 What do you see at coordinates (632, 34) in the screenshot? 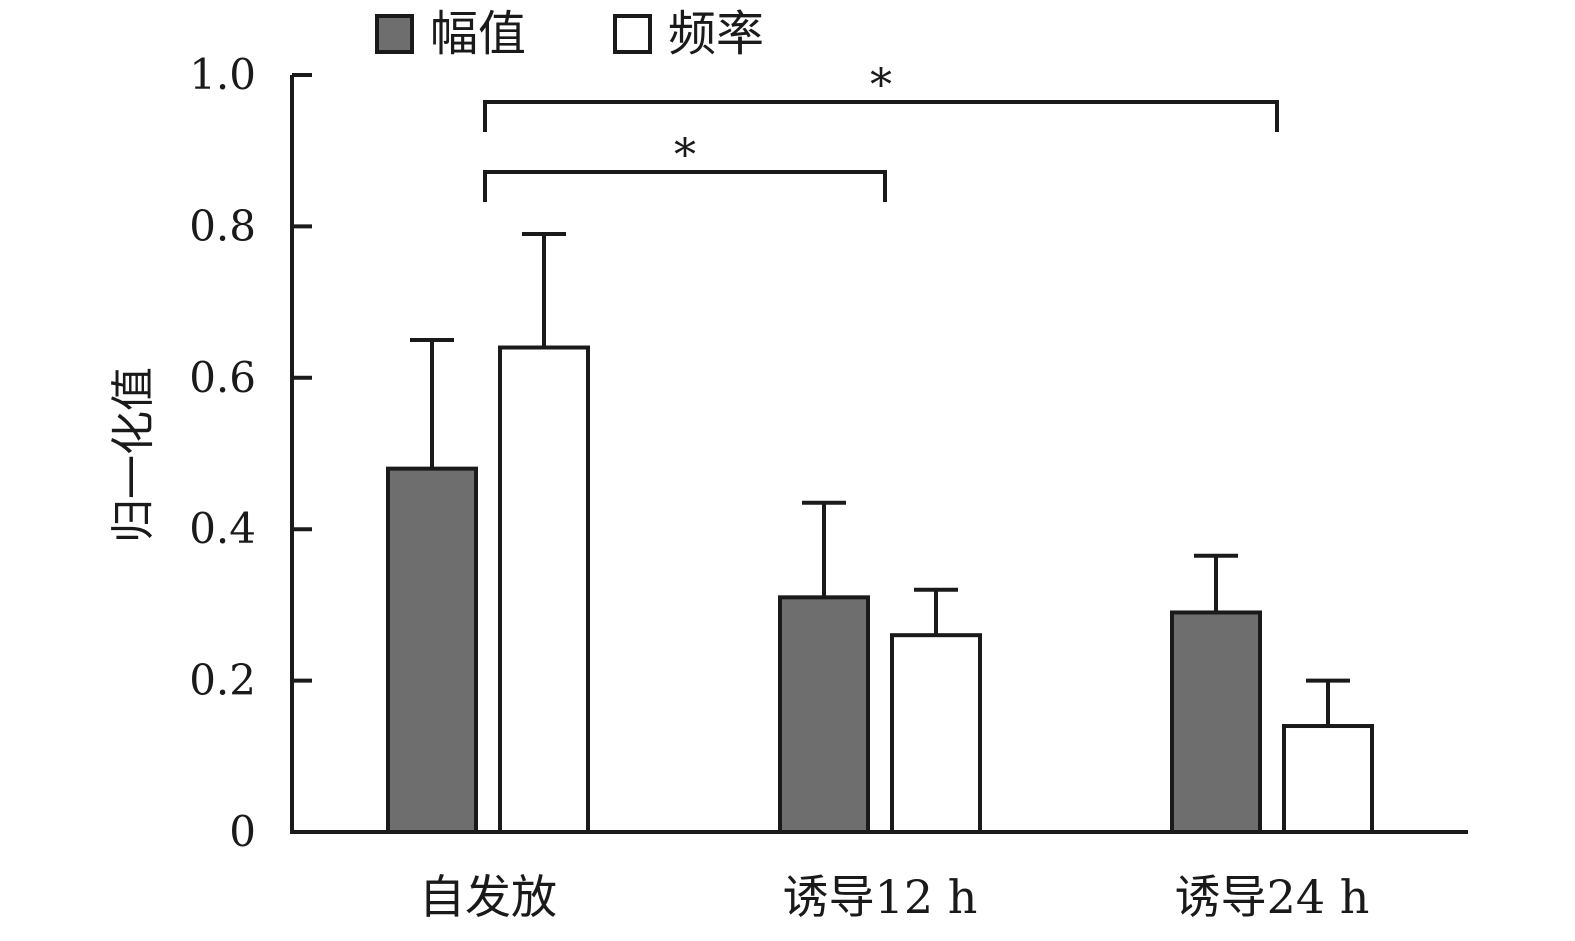
I see `legend-swatch-frequency` at bounding box center [632, 34].